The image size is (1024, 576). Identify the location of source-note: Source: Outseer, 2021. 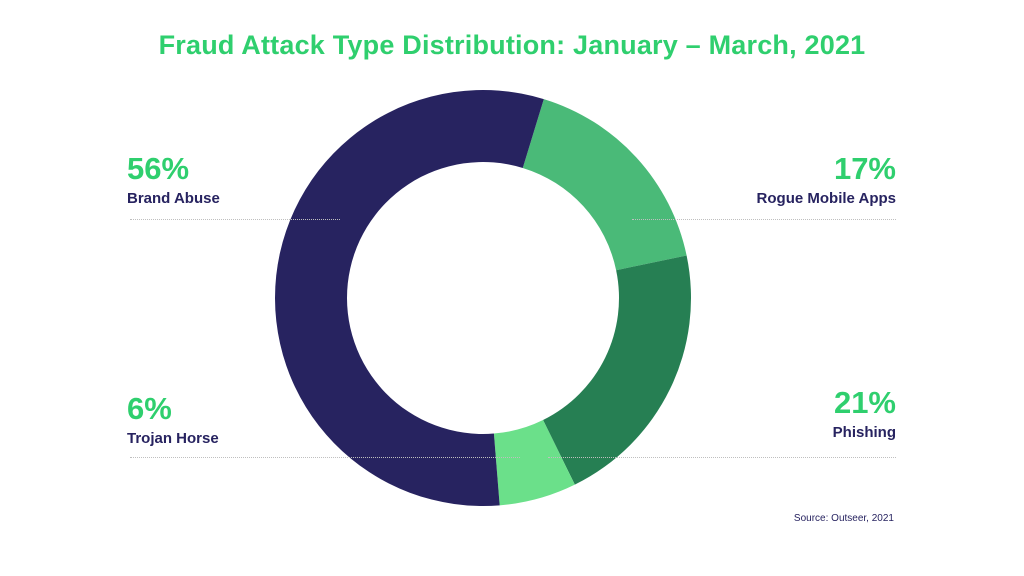
(843, 518).